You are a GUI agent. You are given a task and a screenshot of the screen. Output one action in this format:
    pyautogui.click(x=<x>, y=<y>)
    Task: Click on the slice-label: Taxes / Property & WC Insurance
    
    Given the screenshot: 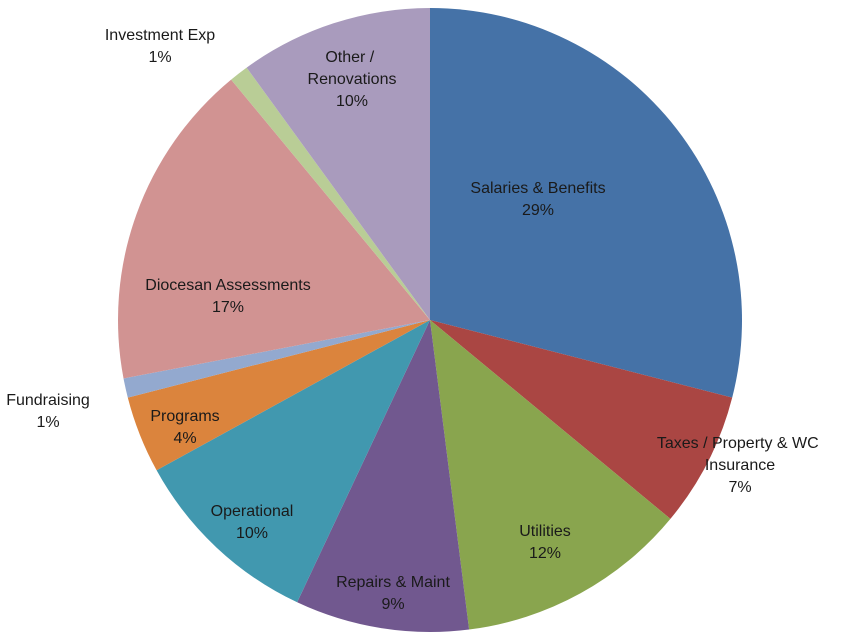 What is the action you would take?
    pyautogui.click(x=740, y=454)
    